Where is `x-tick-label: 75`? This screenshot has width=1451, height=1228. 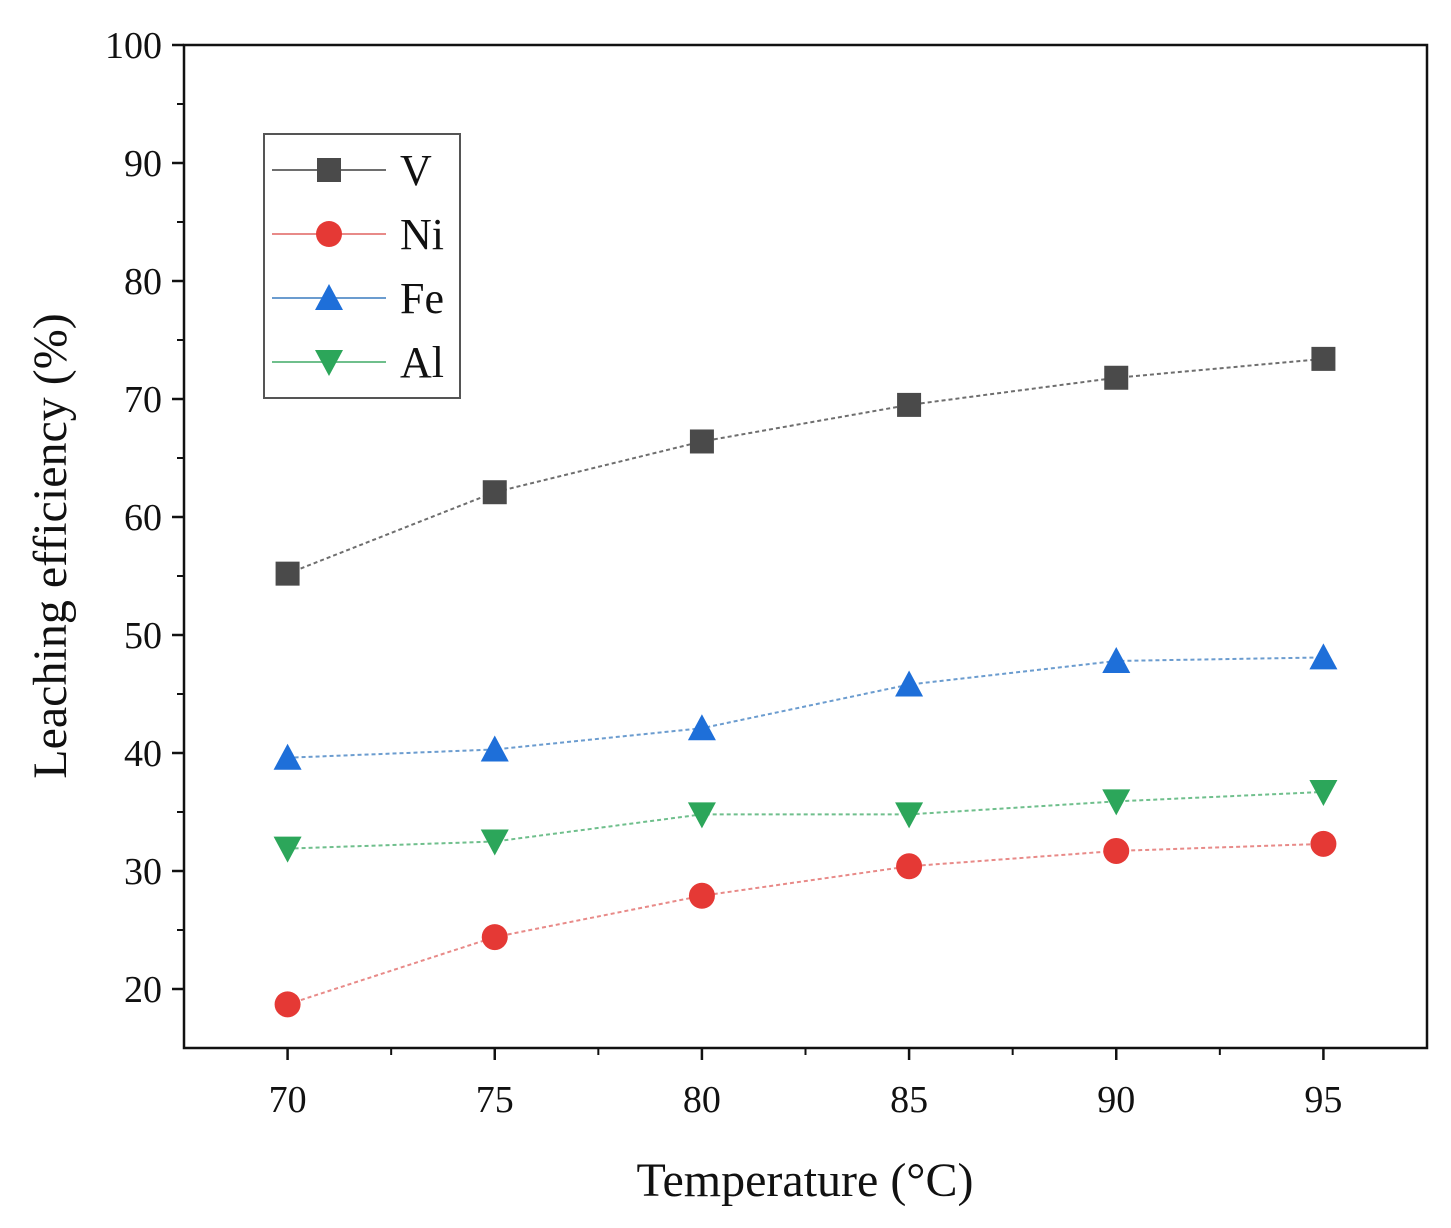 x-tick-label: 75 is located at coordinates (495, 1100).